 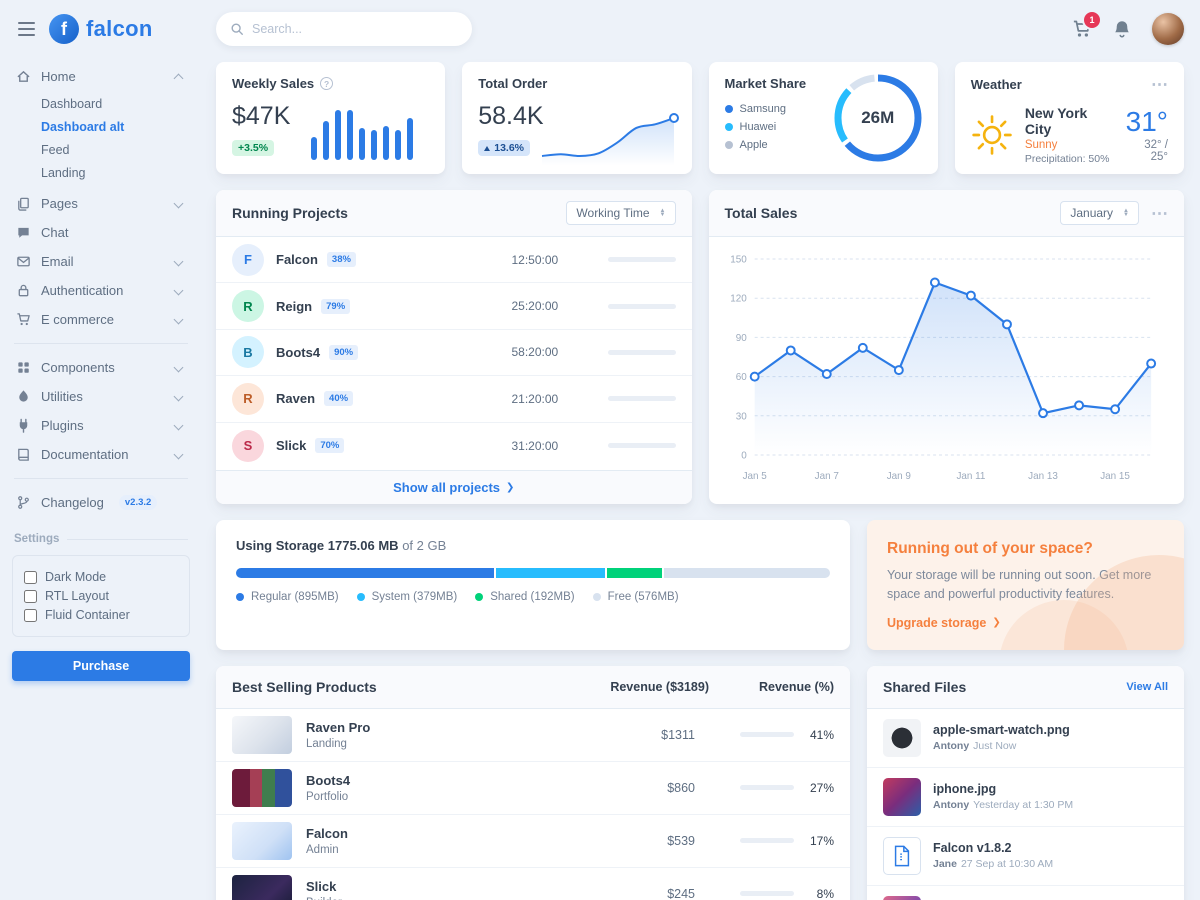 I want to click on fluid-container-option: Fluid Container, so click(x=101, y=615).